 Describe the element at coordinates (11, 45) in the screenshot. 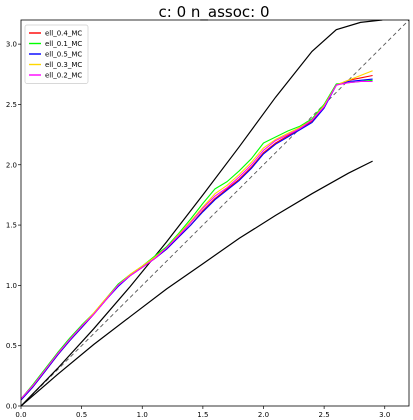

I see `y-tick-label: 3.0` at that location.